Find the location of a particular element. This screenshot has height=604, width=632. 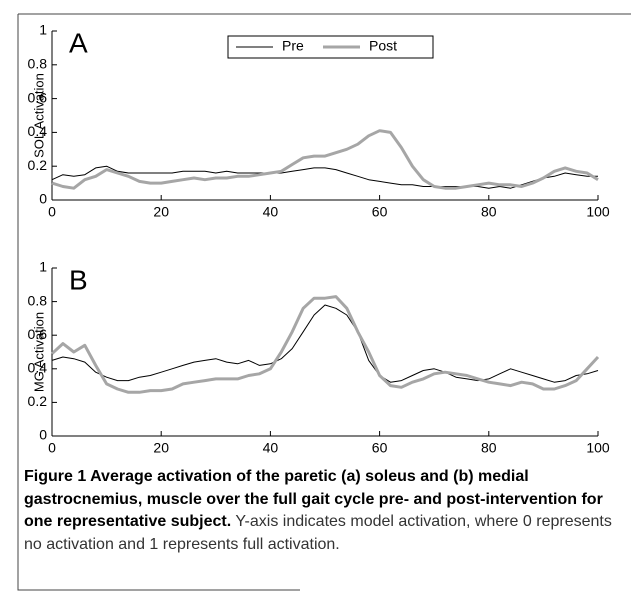

panel-label: B is located at coordinates (78, 279).